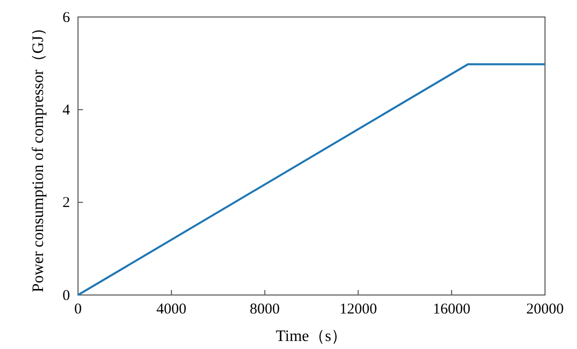 The height and width of the screenshot is (349, 577). I want to click on x-tick-label: 0, so click(78, 310).